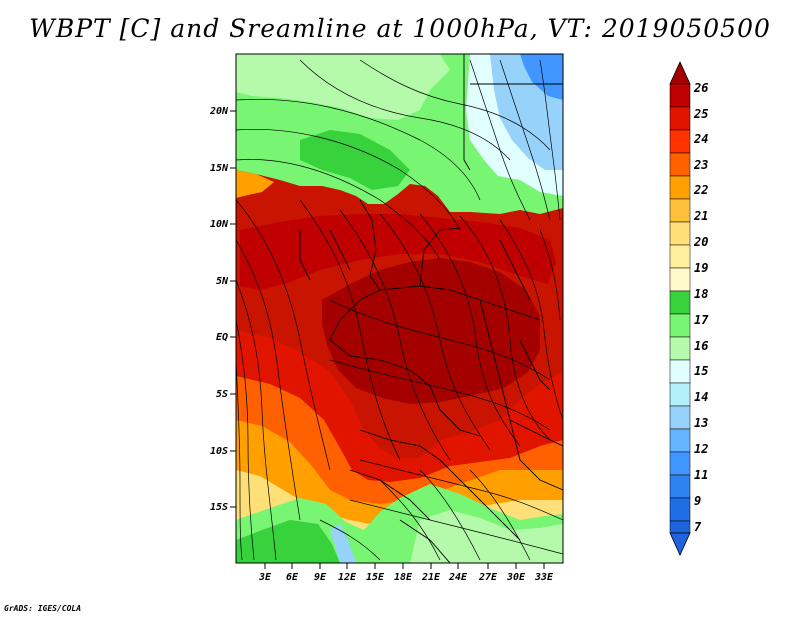 This screenshot has height=618, width=800. What do you see at coordinates (347, 577) in the screenshot?
I see `lon-label: 12E` at bounding box center [347, 577].